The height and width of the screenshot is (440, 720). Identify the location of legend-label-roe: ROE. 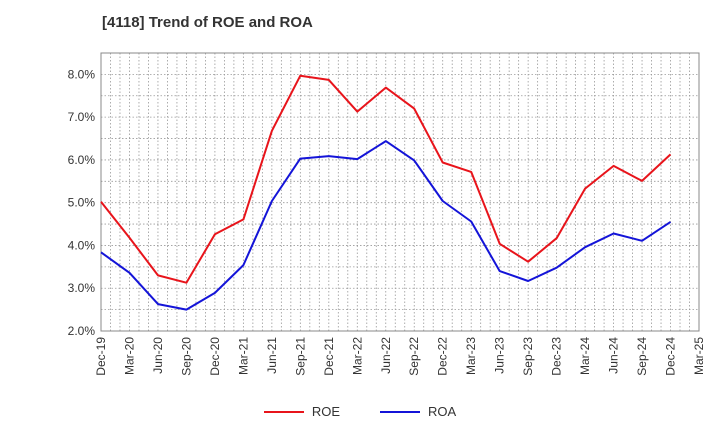
(325, 411).